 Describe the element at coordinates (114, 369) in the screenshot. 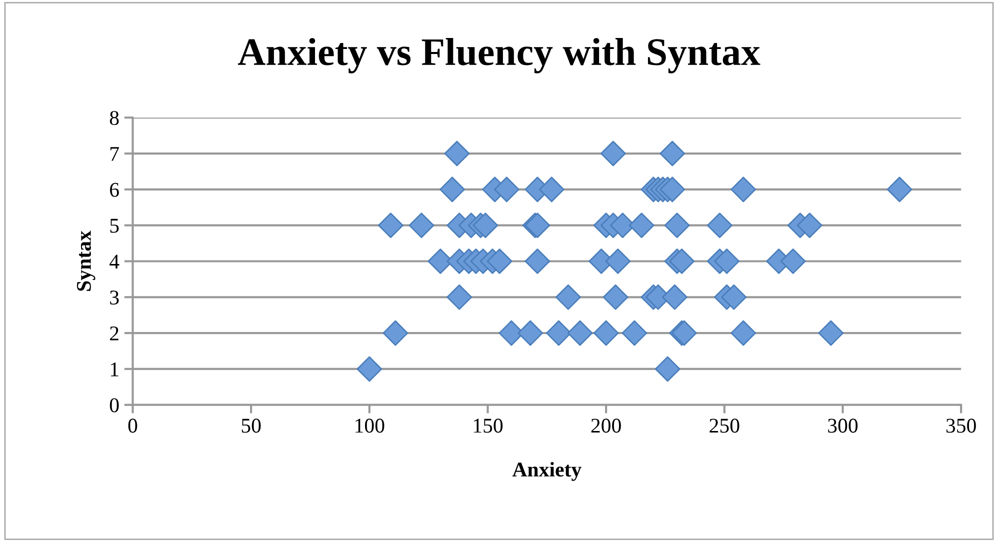

I see `y-tick-label: 1` at that location.